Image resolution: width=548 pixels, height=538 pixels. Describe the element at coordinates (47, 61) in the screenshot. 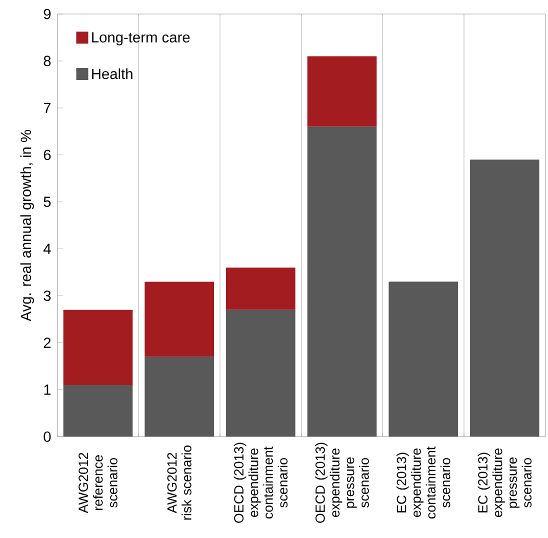

I see `y-tick-label: 8` at that location.